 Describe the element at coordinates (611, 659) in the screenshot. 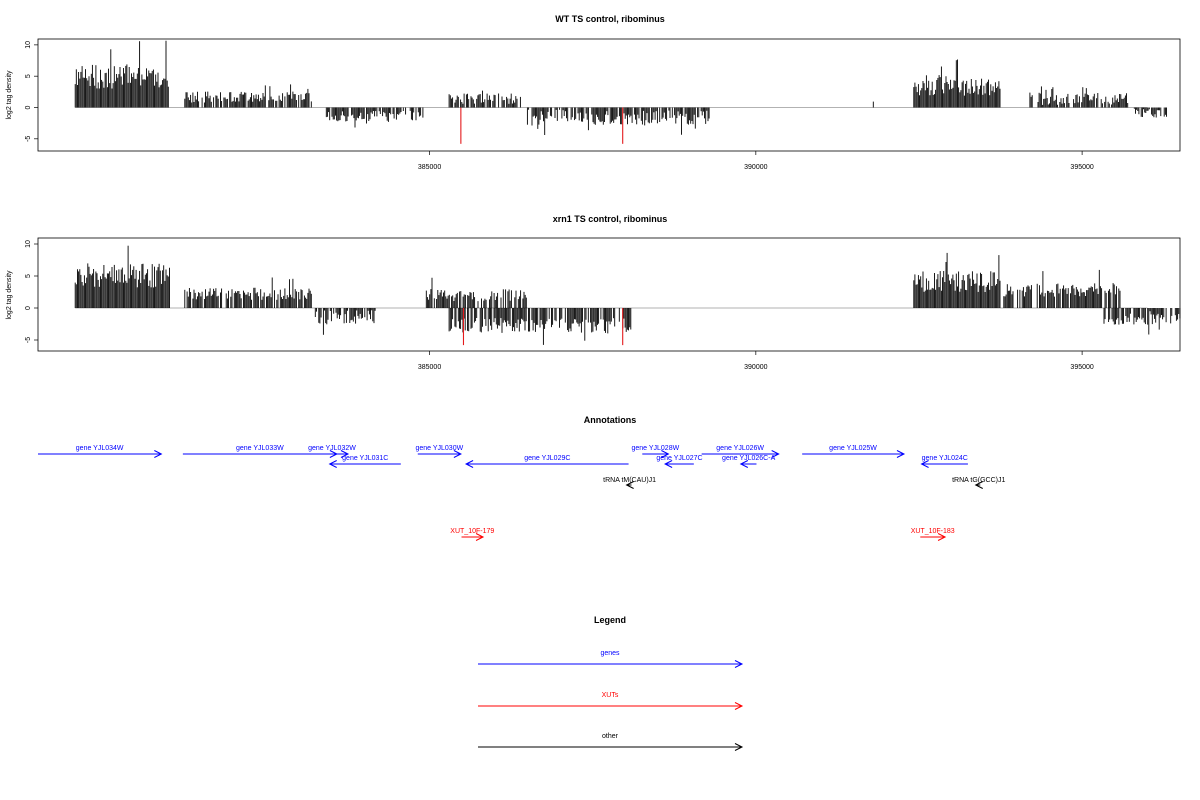

I see `legend-item: genes` at that location.